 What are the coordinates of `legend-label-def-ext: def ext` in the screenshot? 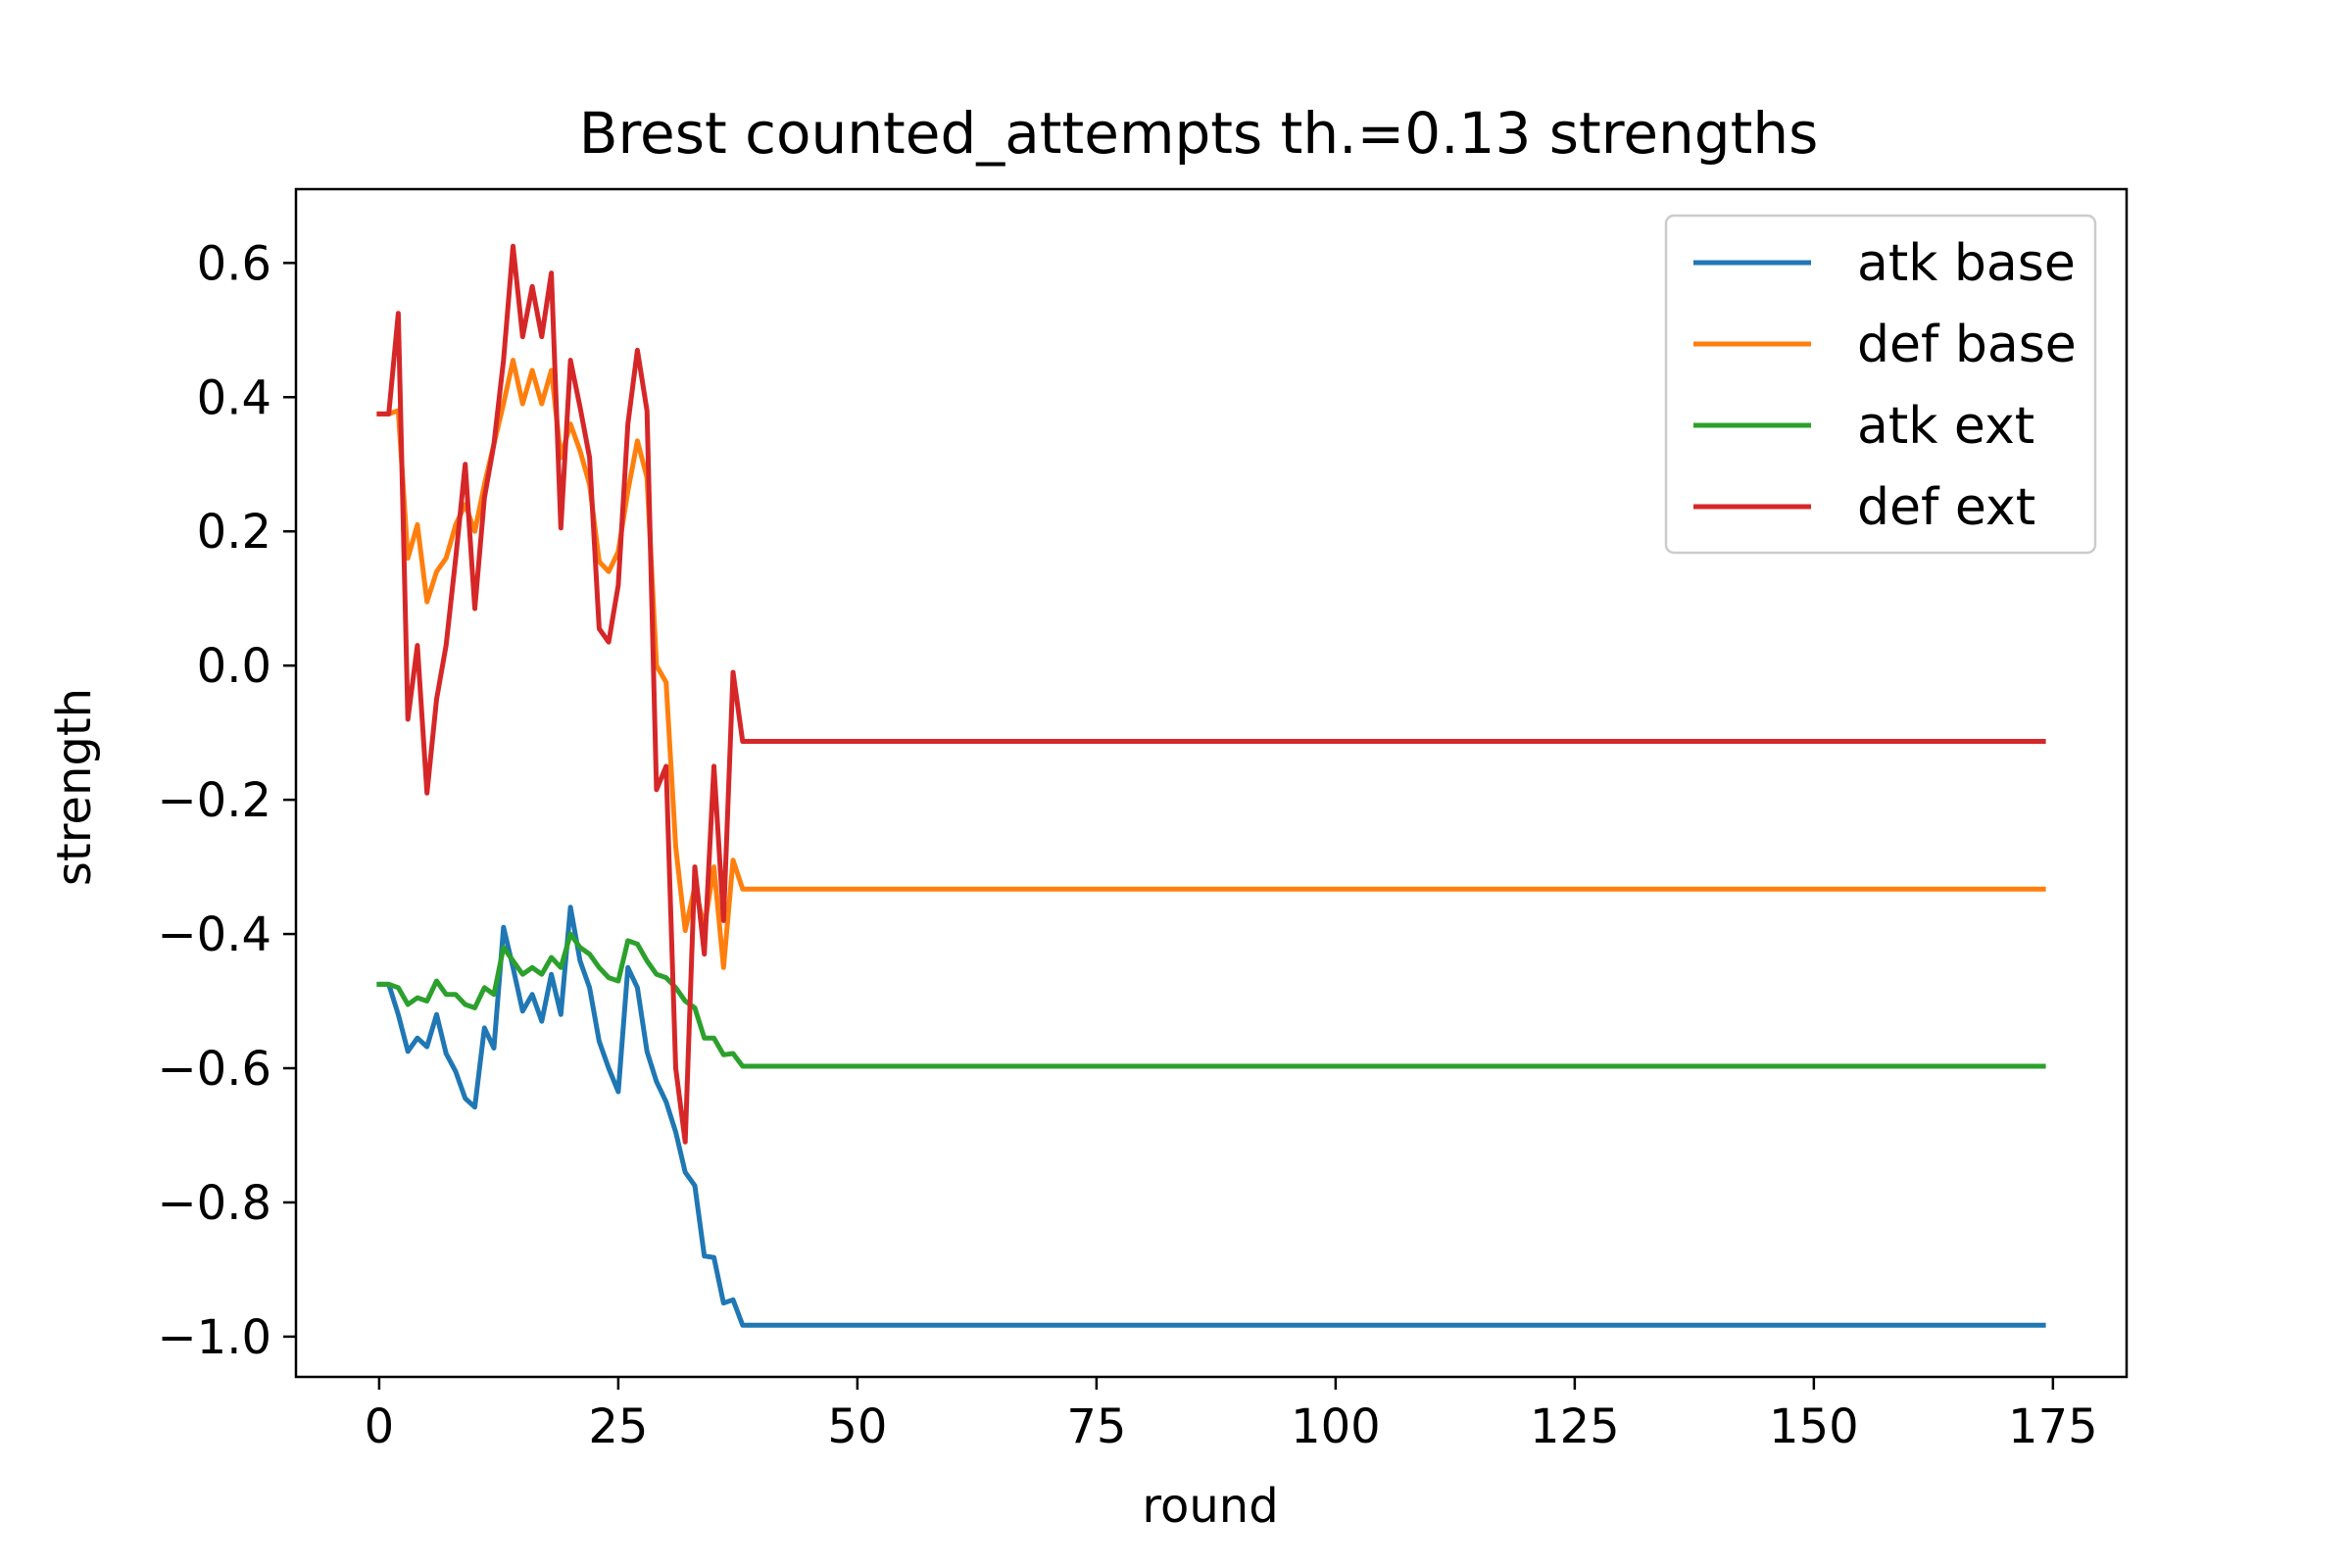 It's located at (1946, 507).